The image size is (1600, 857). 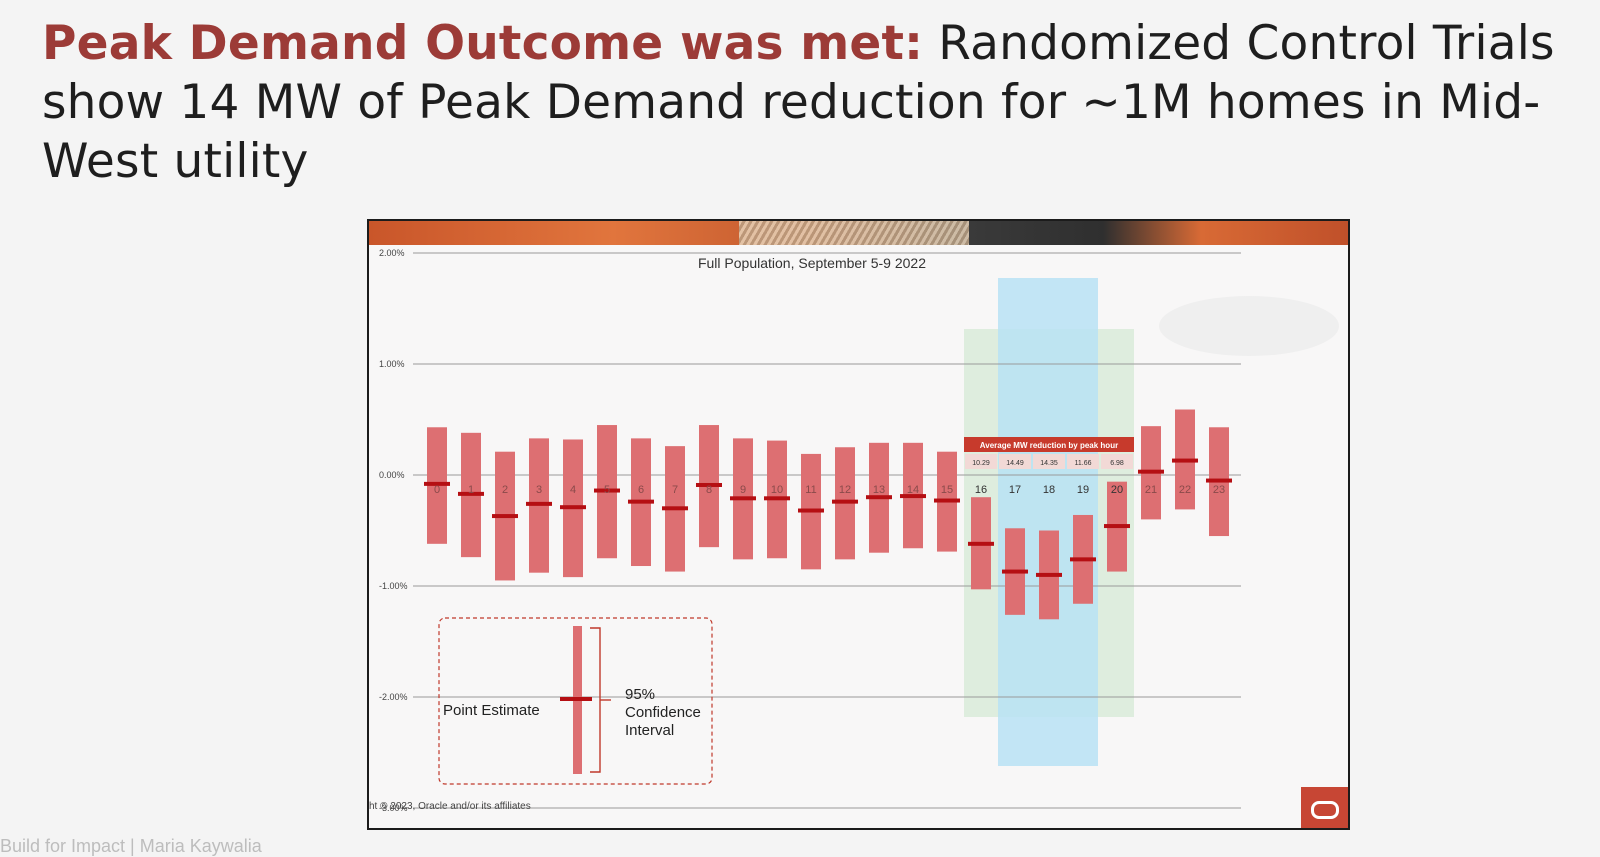 What do you see at coordinates (471, 490) in the screenshot?
I see `hour-label: 1` at bounding box center [471, 490].